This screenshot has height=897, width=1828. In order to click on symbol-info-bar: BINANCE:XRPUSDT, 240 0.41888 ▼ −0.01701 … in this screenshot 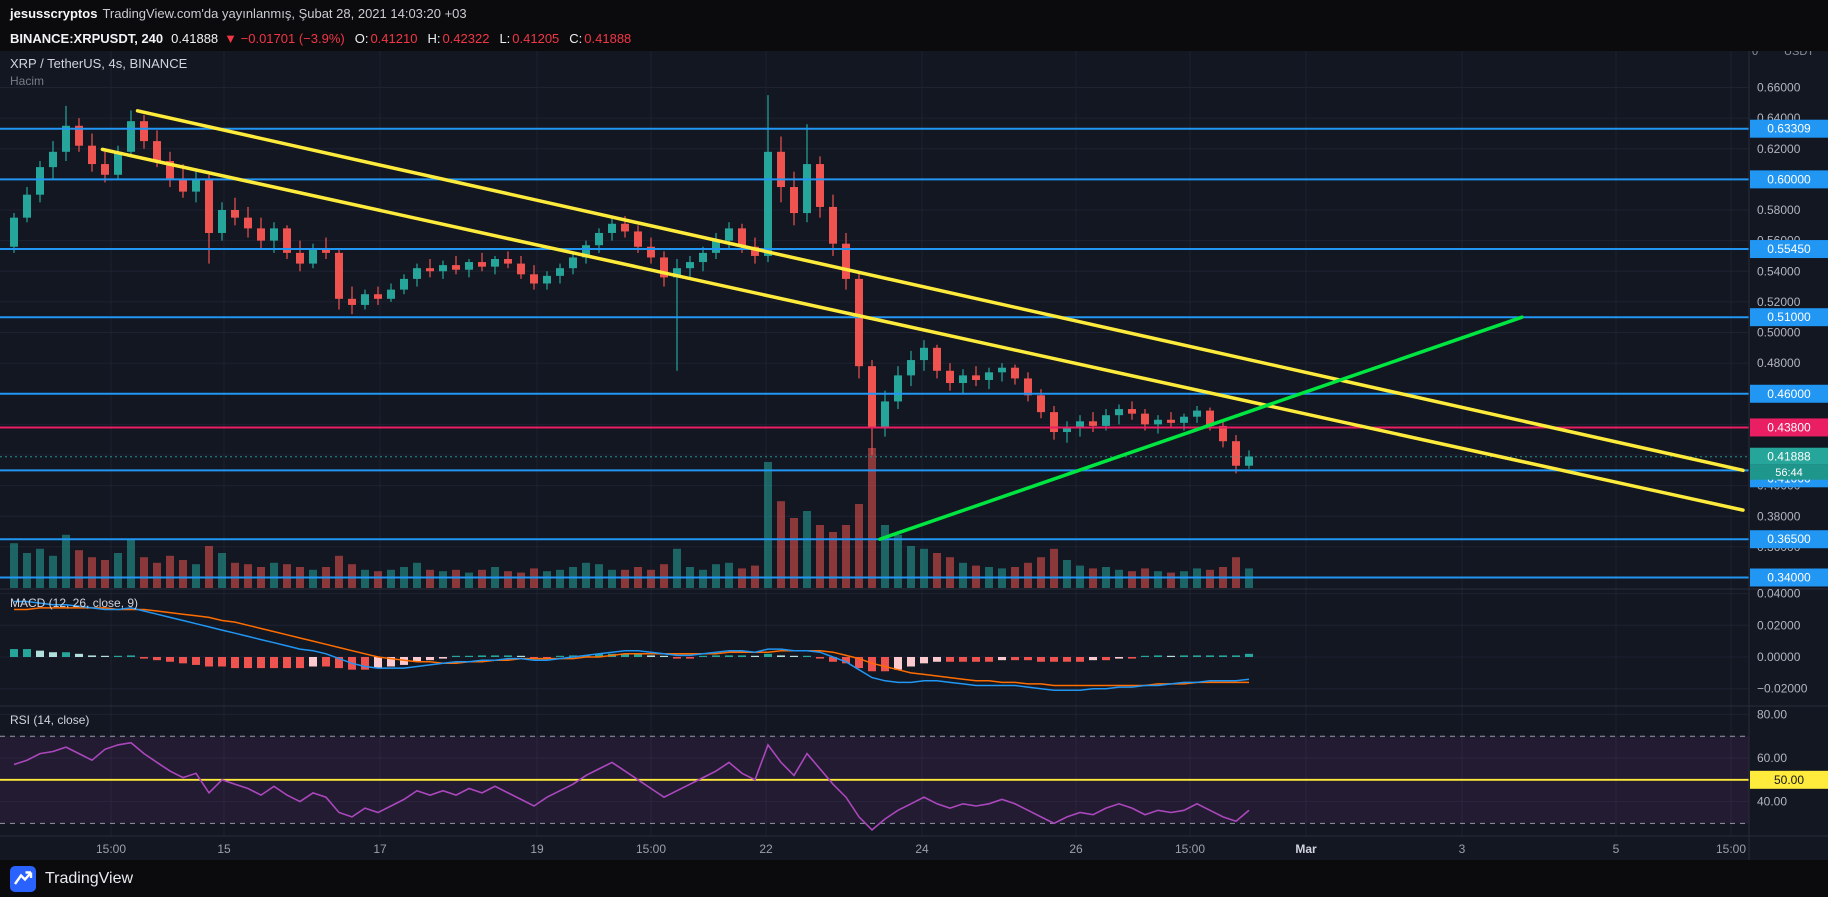, I will do `click(914, 38)`.